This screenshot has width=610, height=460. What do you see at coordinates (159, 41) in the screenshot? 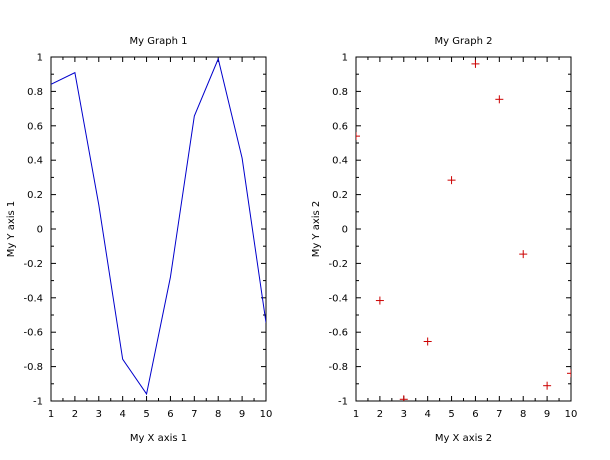
I see `chart-title: My Graph 1` at bounding box center [159, 41].